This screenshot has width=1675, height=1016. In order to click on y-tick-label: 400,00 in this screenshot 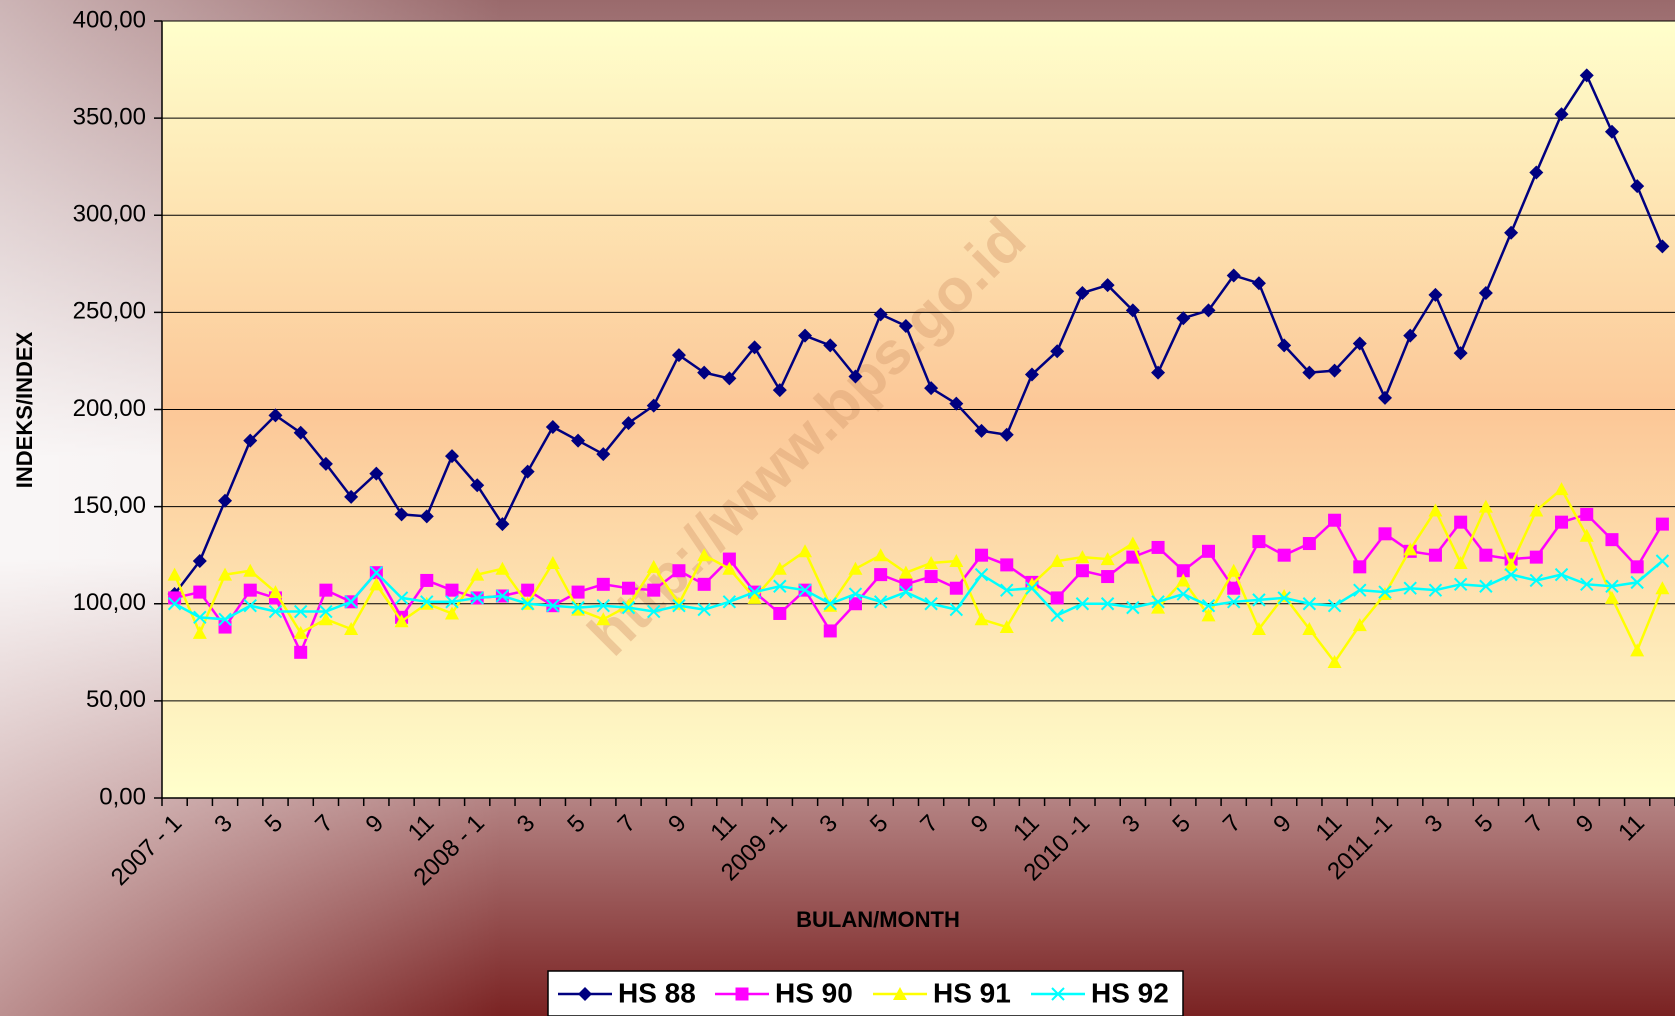, I will do `click(109, 19)`.